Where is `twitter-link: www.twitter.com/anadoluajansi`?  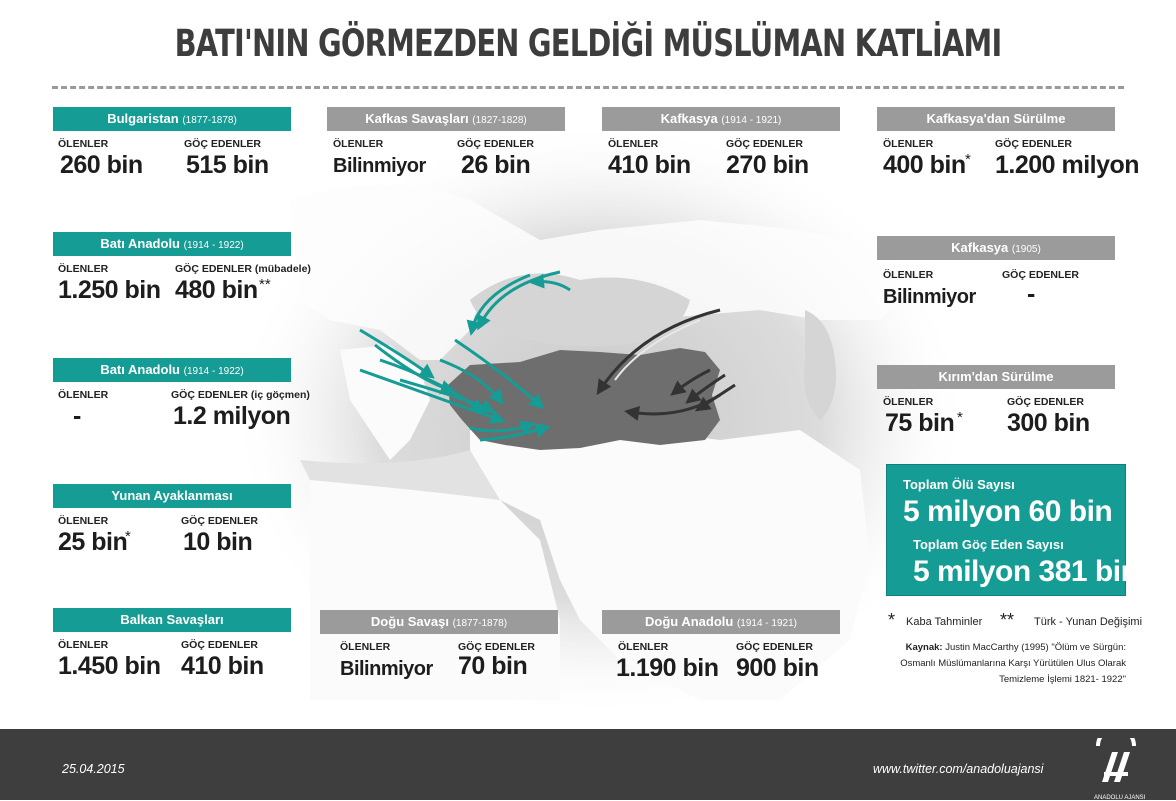 twitter-link: www.twitter.com/anadoluajansi is located at coordinates (958, 769).